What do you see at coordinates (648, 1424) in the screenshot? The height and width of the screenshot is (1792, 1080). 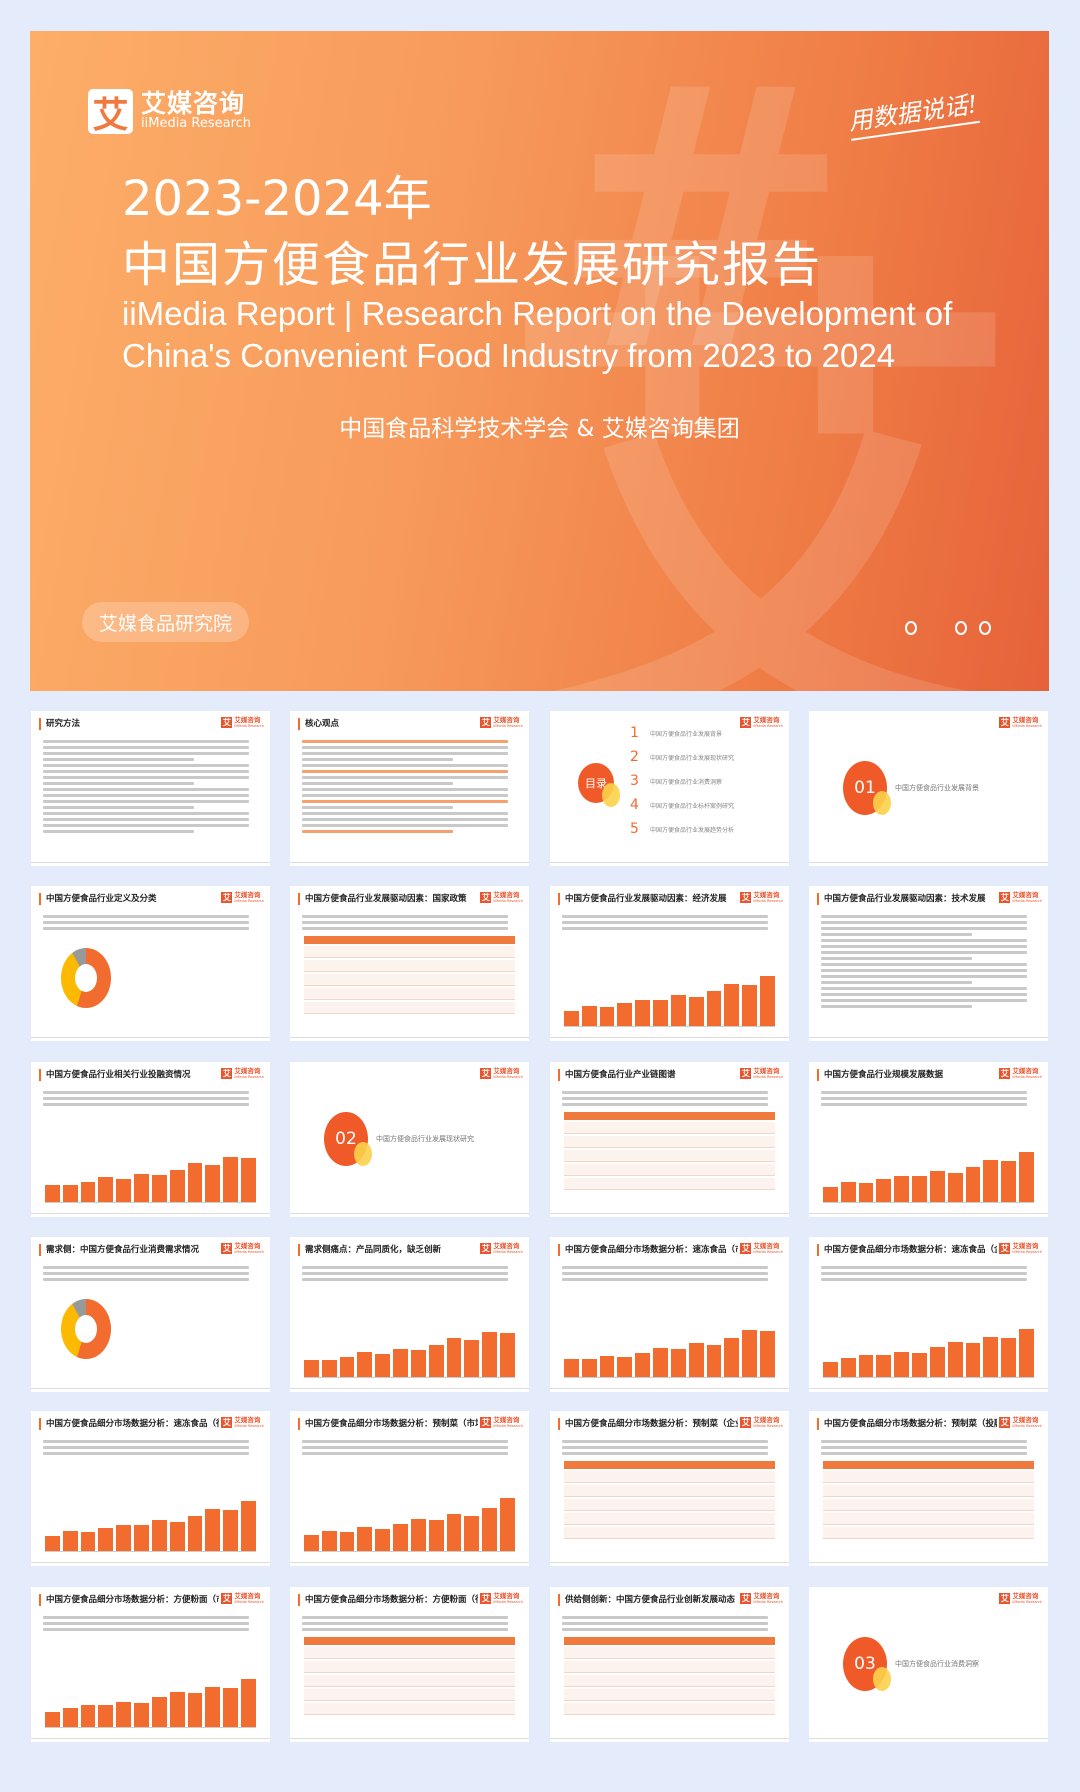 I see `slide-title: 中国方便食品细分市场数据分析：预制菜（企业概况）` at bounding box center [648, 1424].